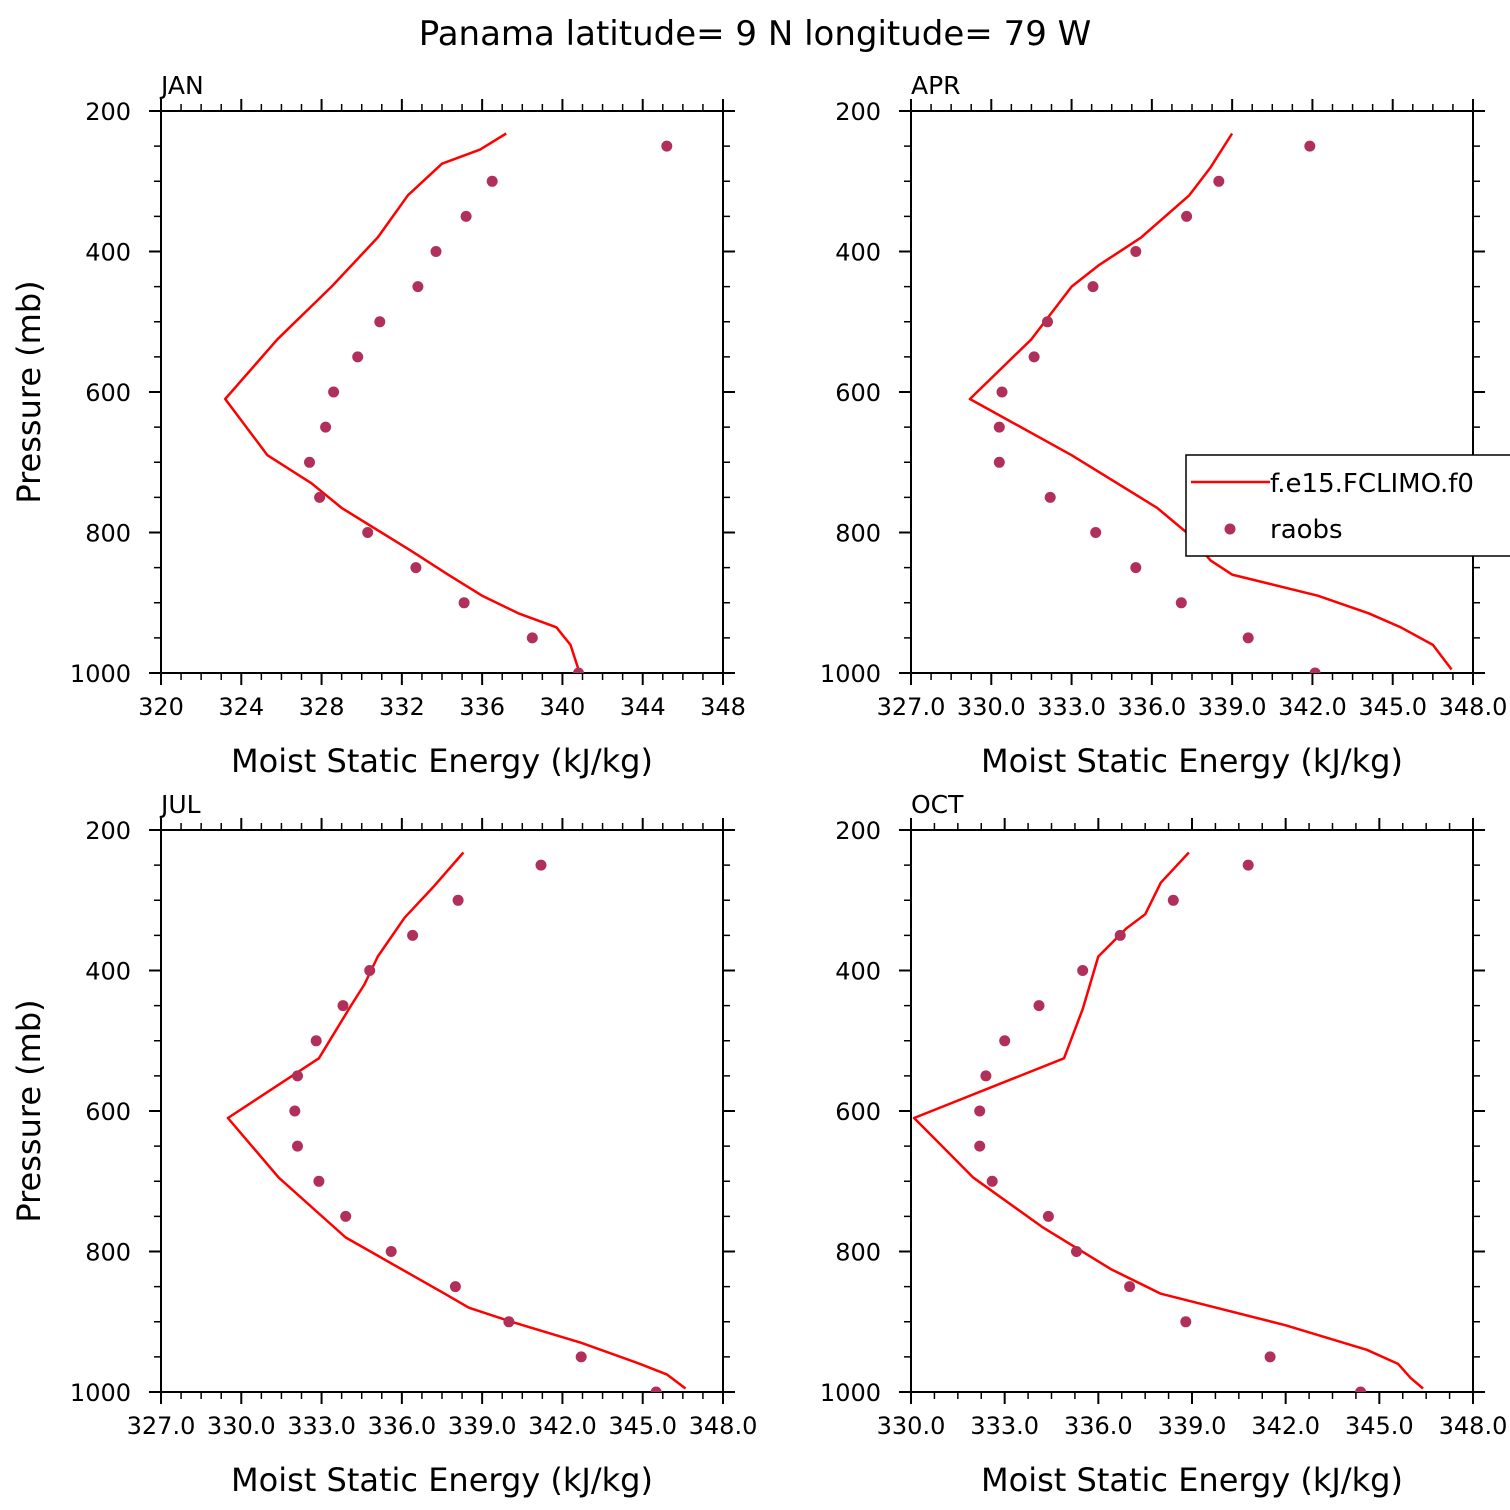  Describe the element at coordinates (850, 1393) in the screenshot. I see `y-tick-label: 1000` at that location.